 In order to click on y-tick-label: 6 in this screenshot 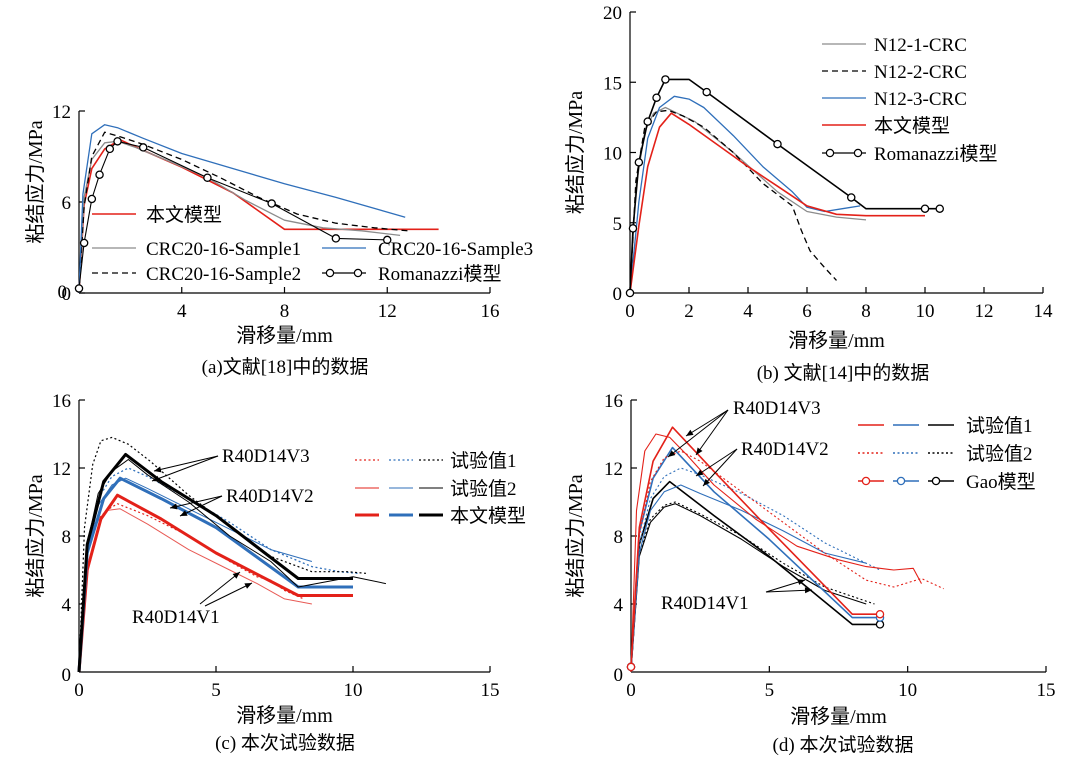, I will do `click(67, 203)`.